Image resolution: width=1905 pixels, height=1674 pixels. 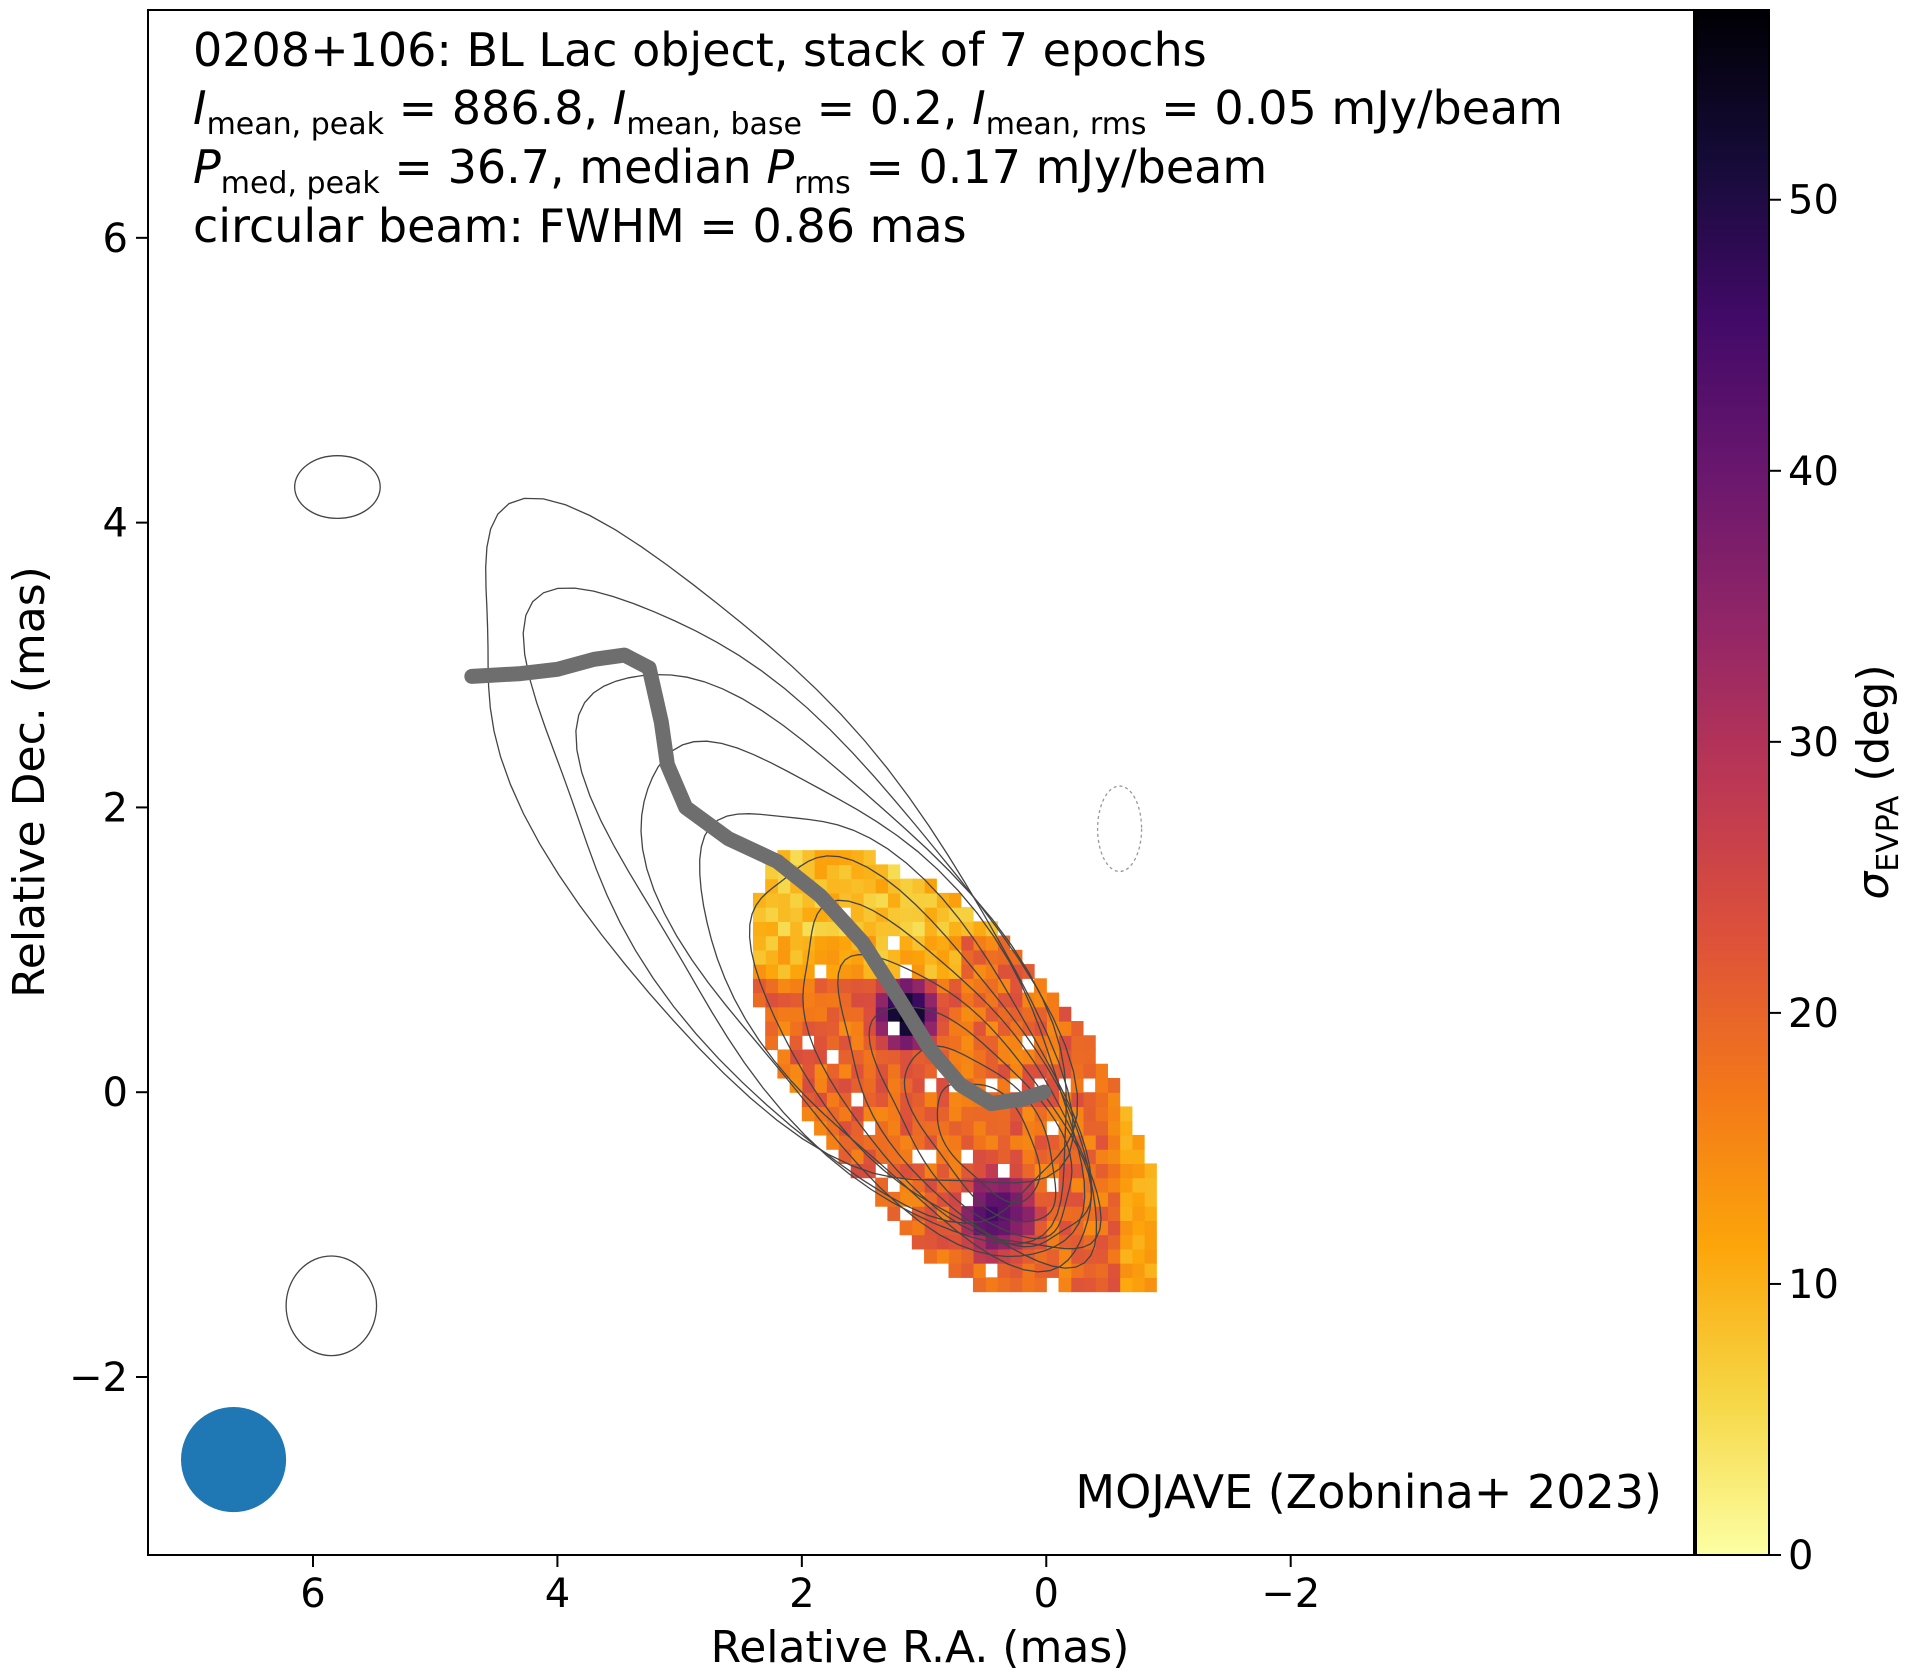 I want to click on x-axis-label: Relative R.A. (mas), so click(x=920, y=1647).